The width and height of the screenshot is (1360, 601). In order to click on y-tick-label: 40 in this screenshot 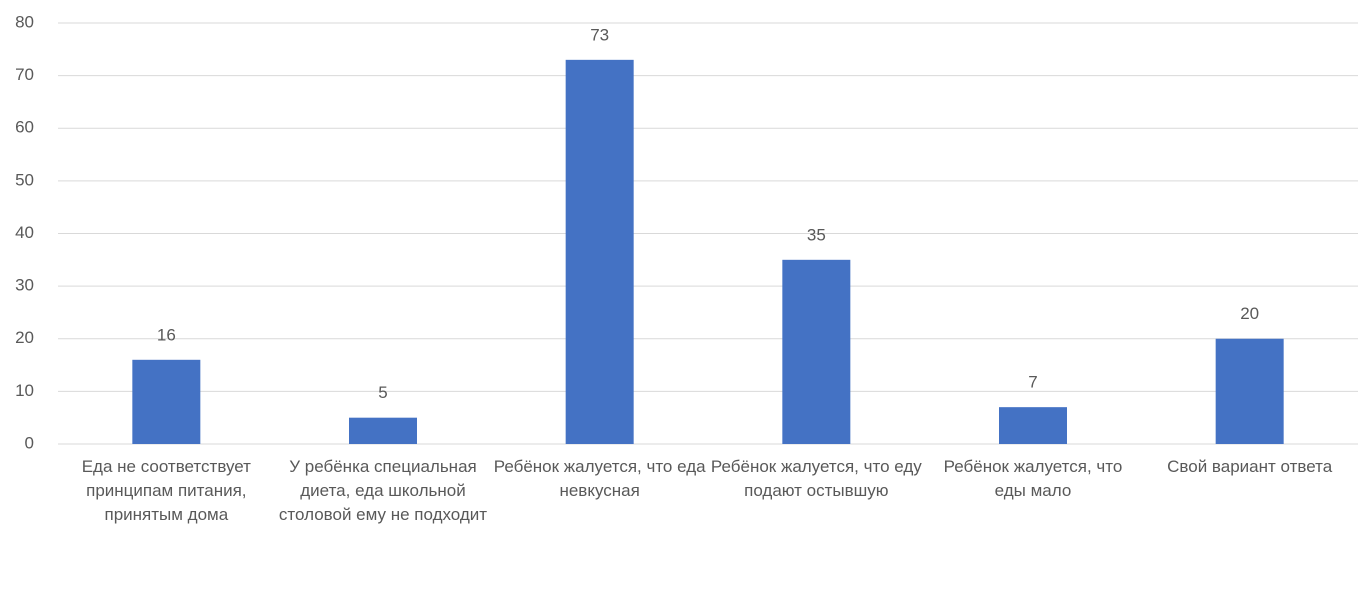, I will do `click(24, 232)`.